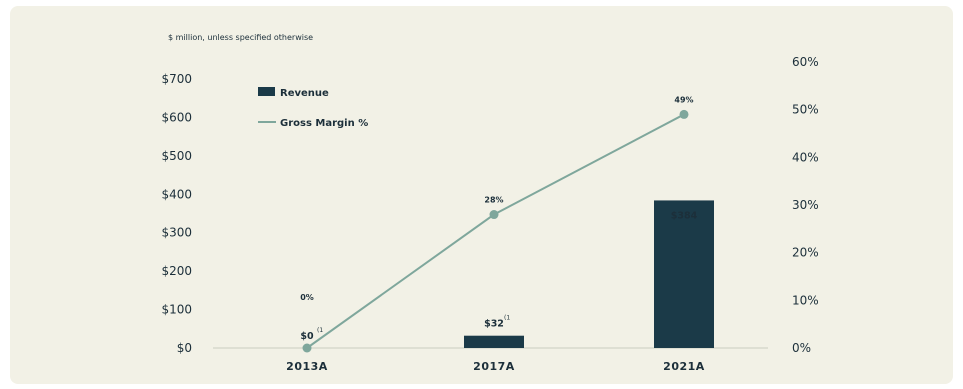 The height and width of the screenshot is (389, 963). What do you see at coordinates (240, 37) in the screenshot?
I see `units-note: $ million, unless specified otherwise` at bounding box center [240, 37].